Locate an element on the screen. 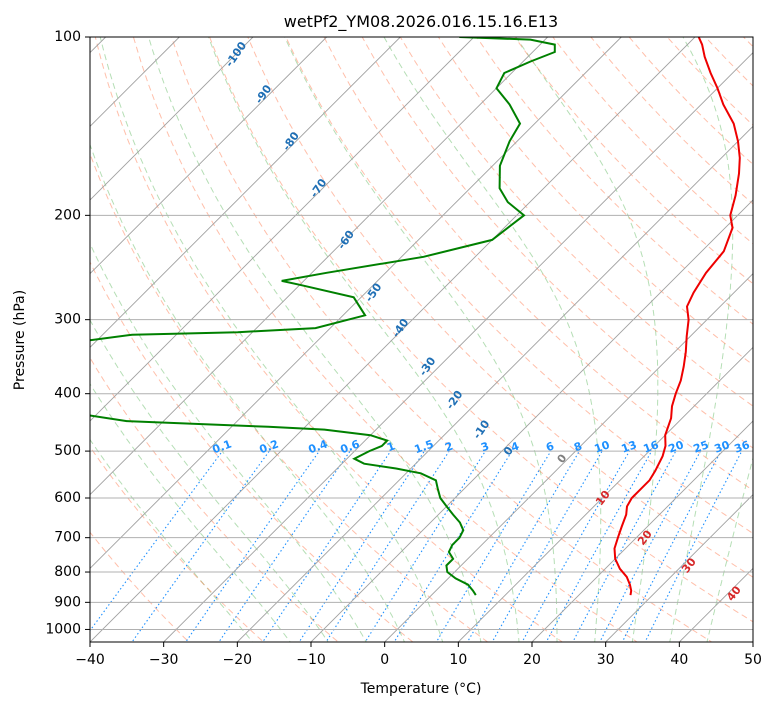 Image resolution: width=775 pixels, height=708 pixels. x-tick-label: 0 is located at coordinates (384, 660).